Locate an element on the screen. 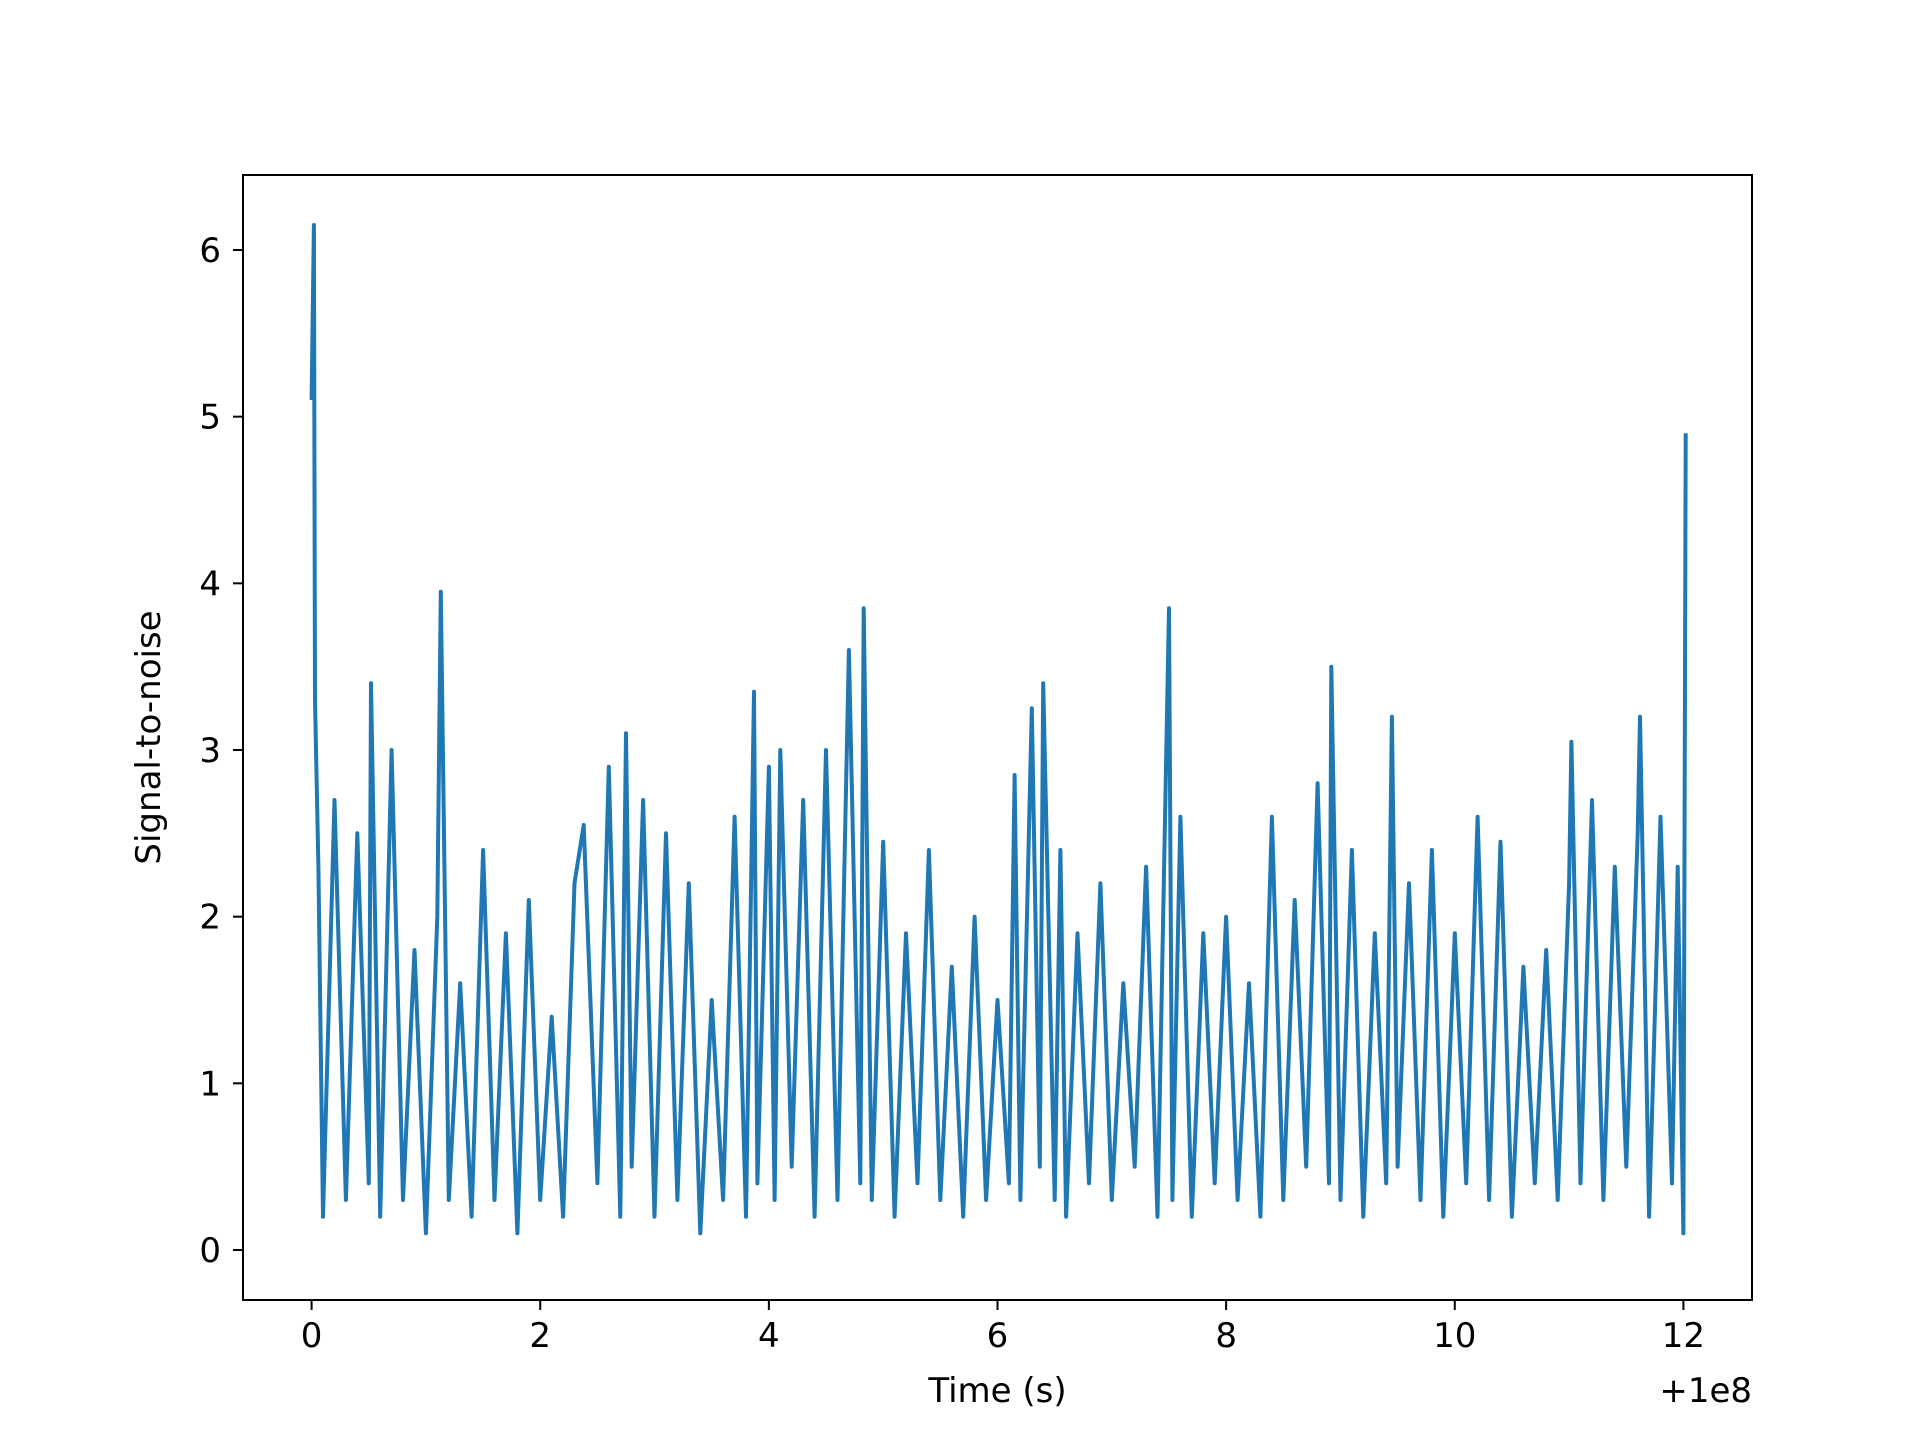  x-axis: 0 2 4 6 8 10 12 is located at coordinates (1003, 1328).